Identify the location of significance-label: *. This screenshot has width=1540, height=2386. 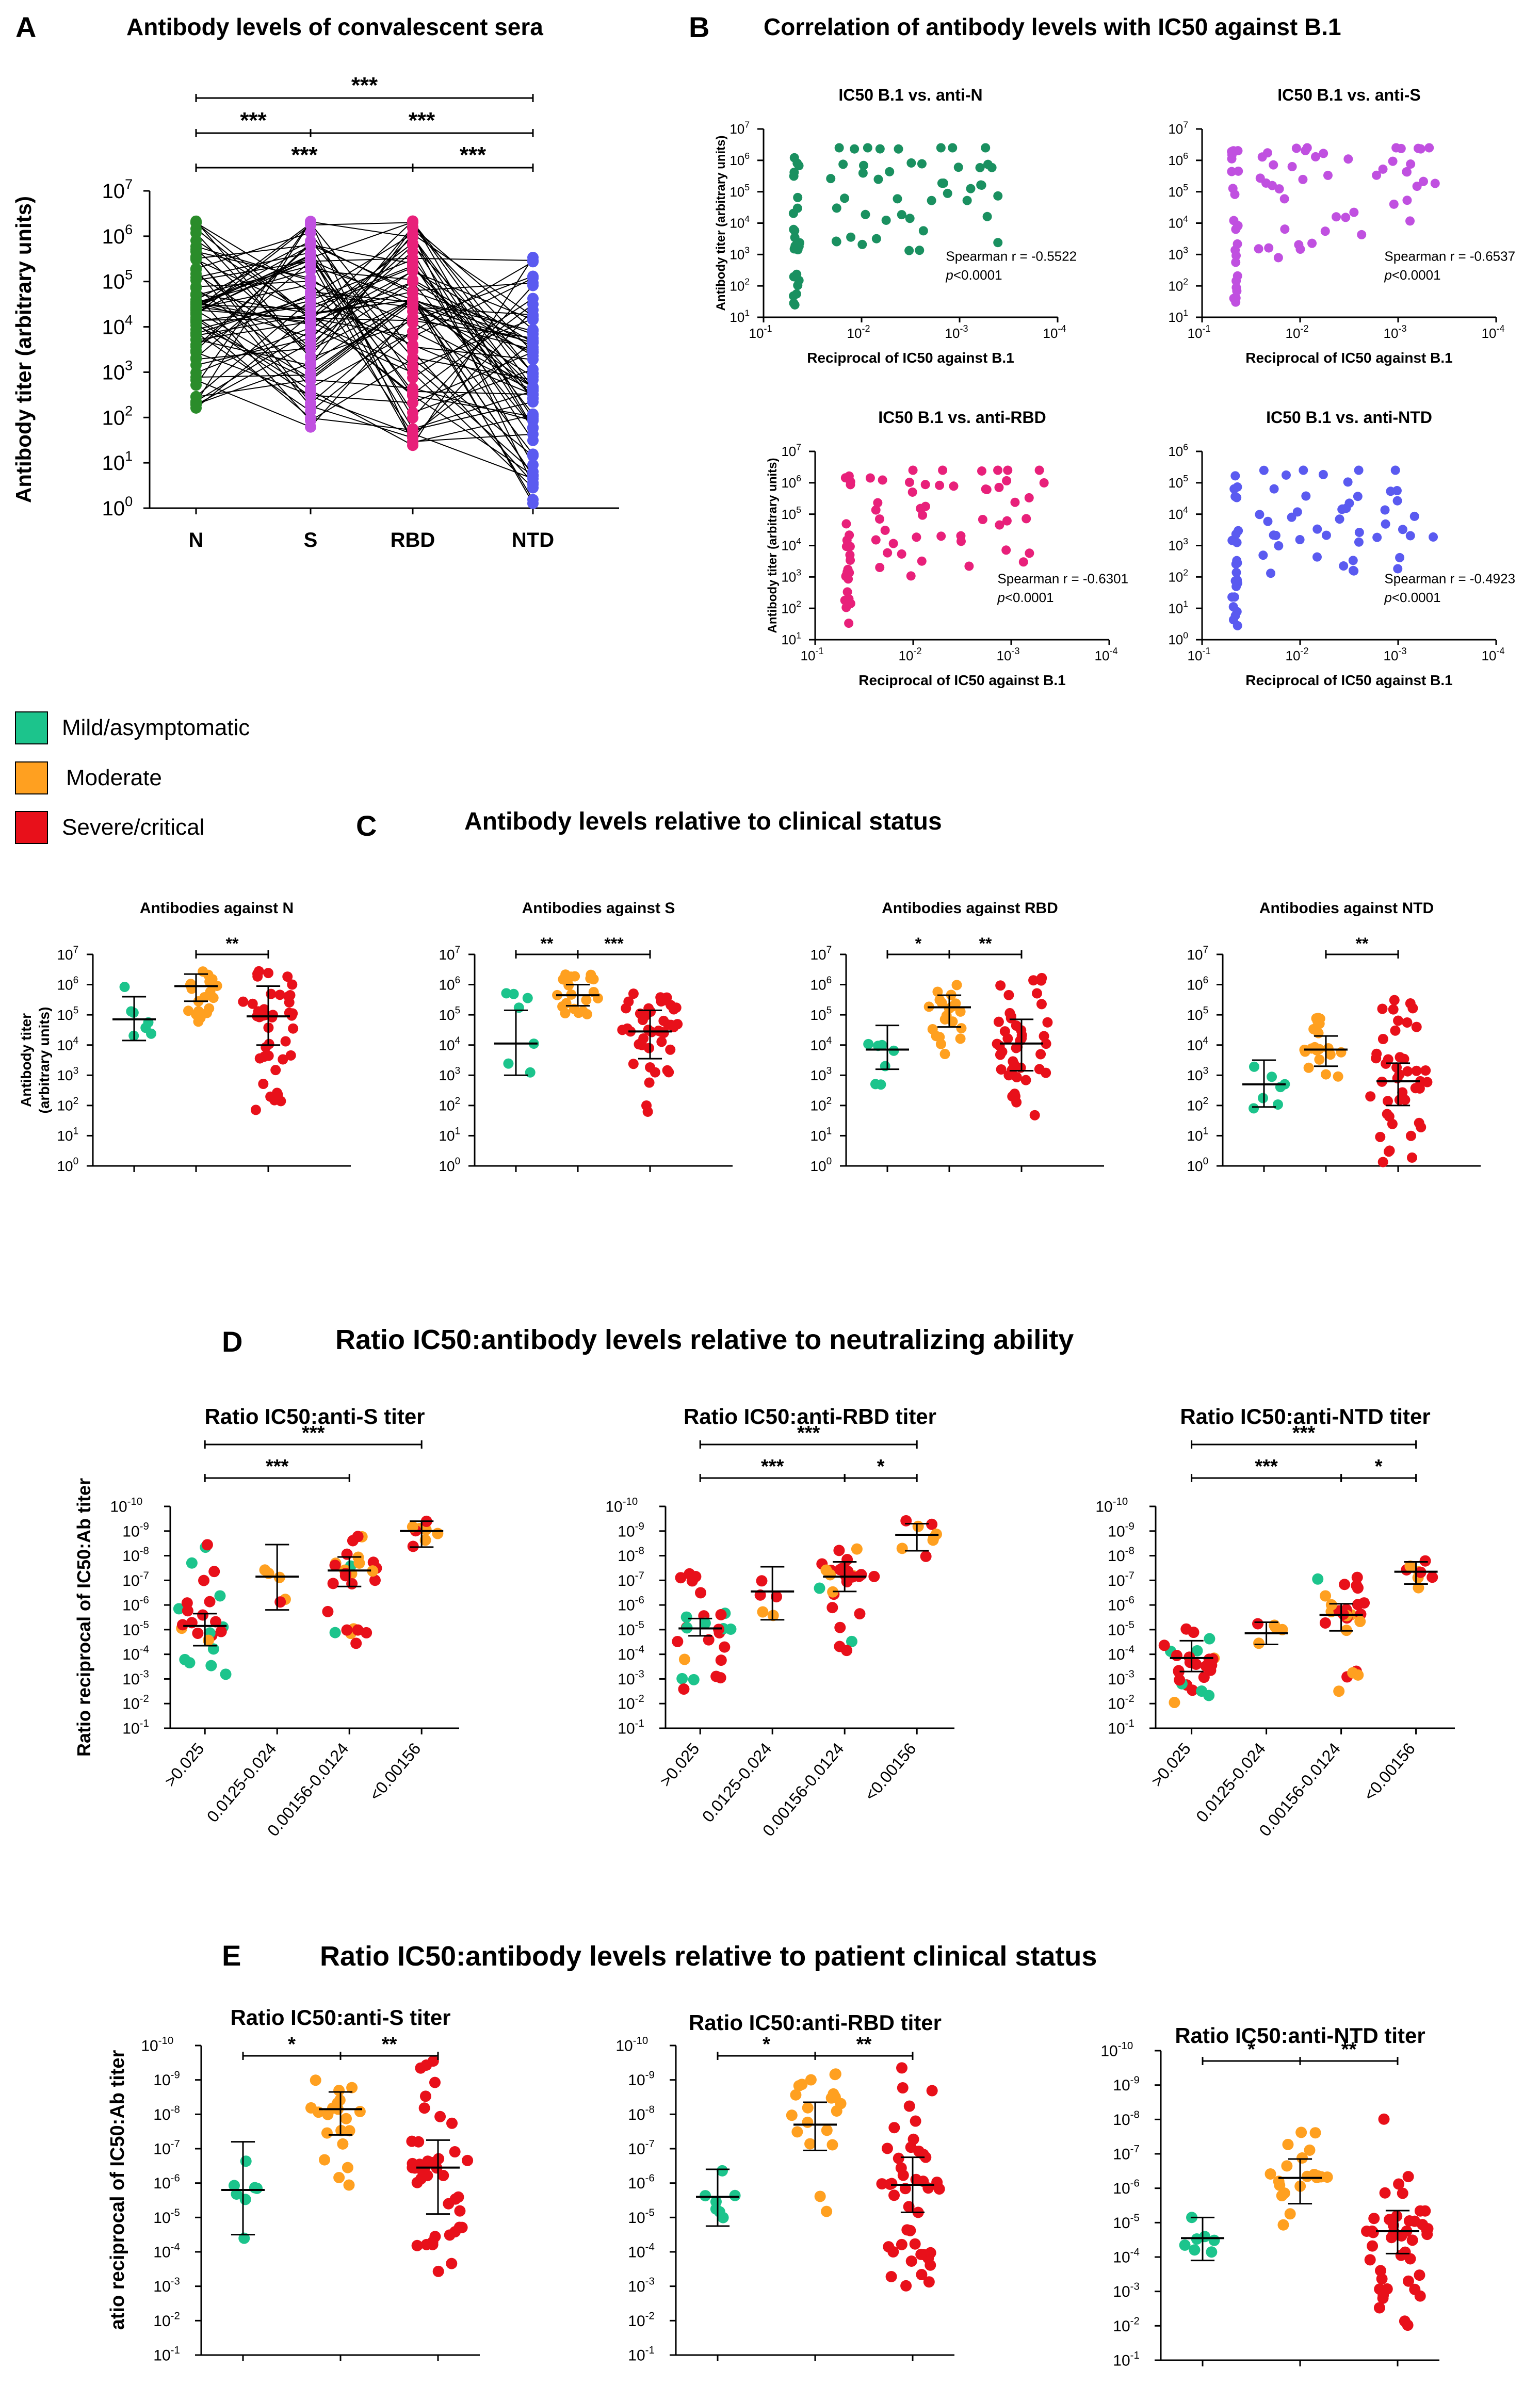
(766, 2044).